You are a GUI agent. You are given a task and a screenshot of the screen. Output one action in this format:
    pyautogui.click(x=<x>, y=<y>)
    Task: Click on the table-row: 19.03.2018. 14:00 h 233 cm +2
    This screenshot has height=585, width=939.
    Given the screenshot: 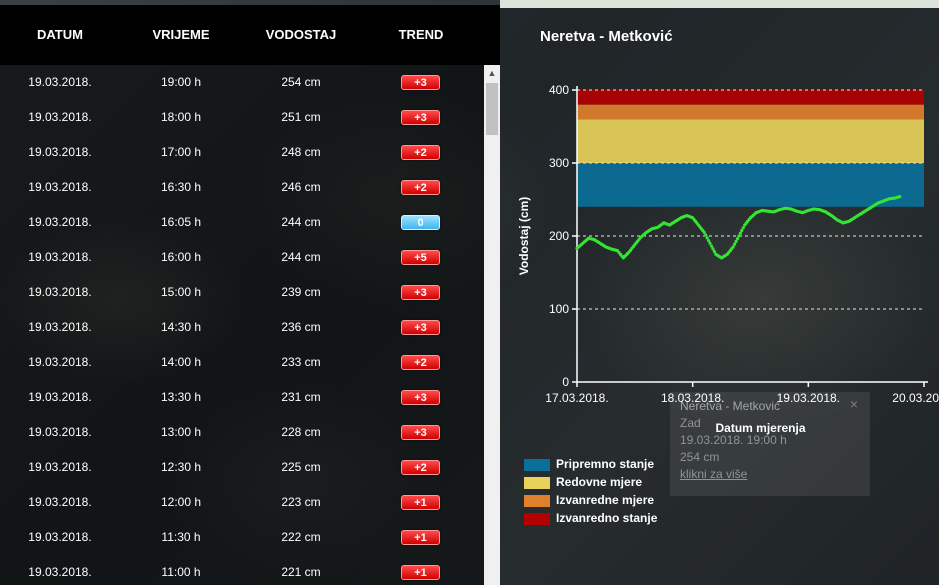 What is the action you would take?
    pyautogui.click(x=242, y=362)
    